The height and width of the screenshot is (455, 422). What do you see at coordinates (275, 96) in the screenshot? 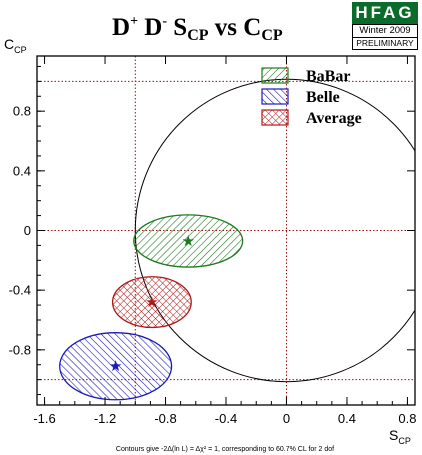
I see `legend-swatch-belle` at bounding box center [275, 96].